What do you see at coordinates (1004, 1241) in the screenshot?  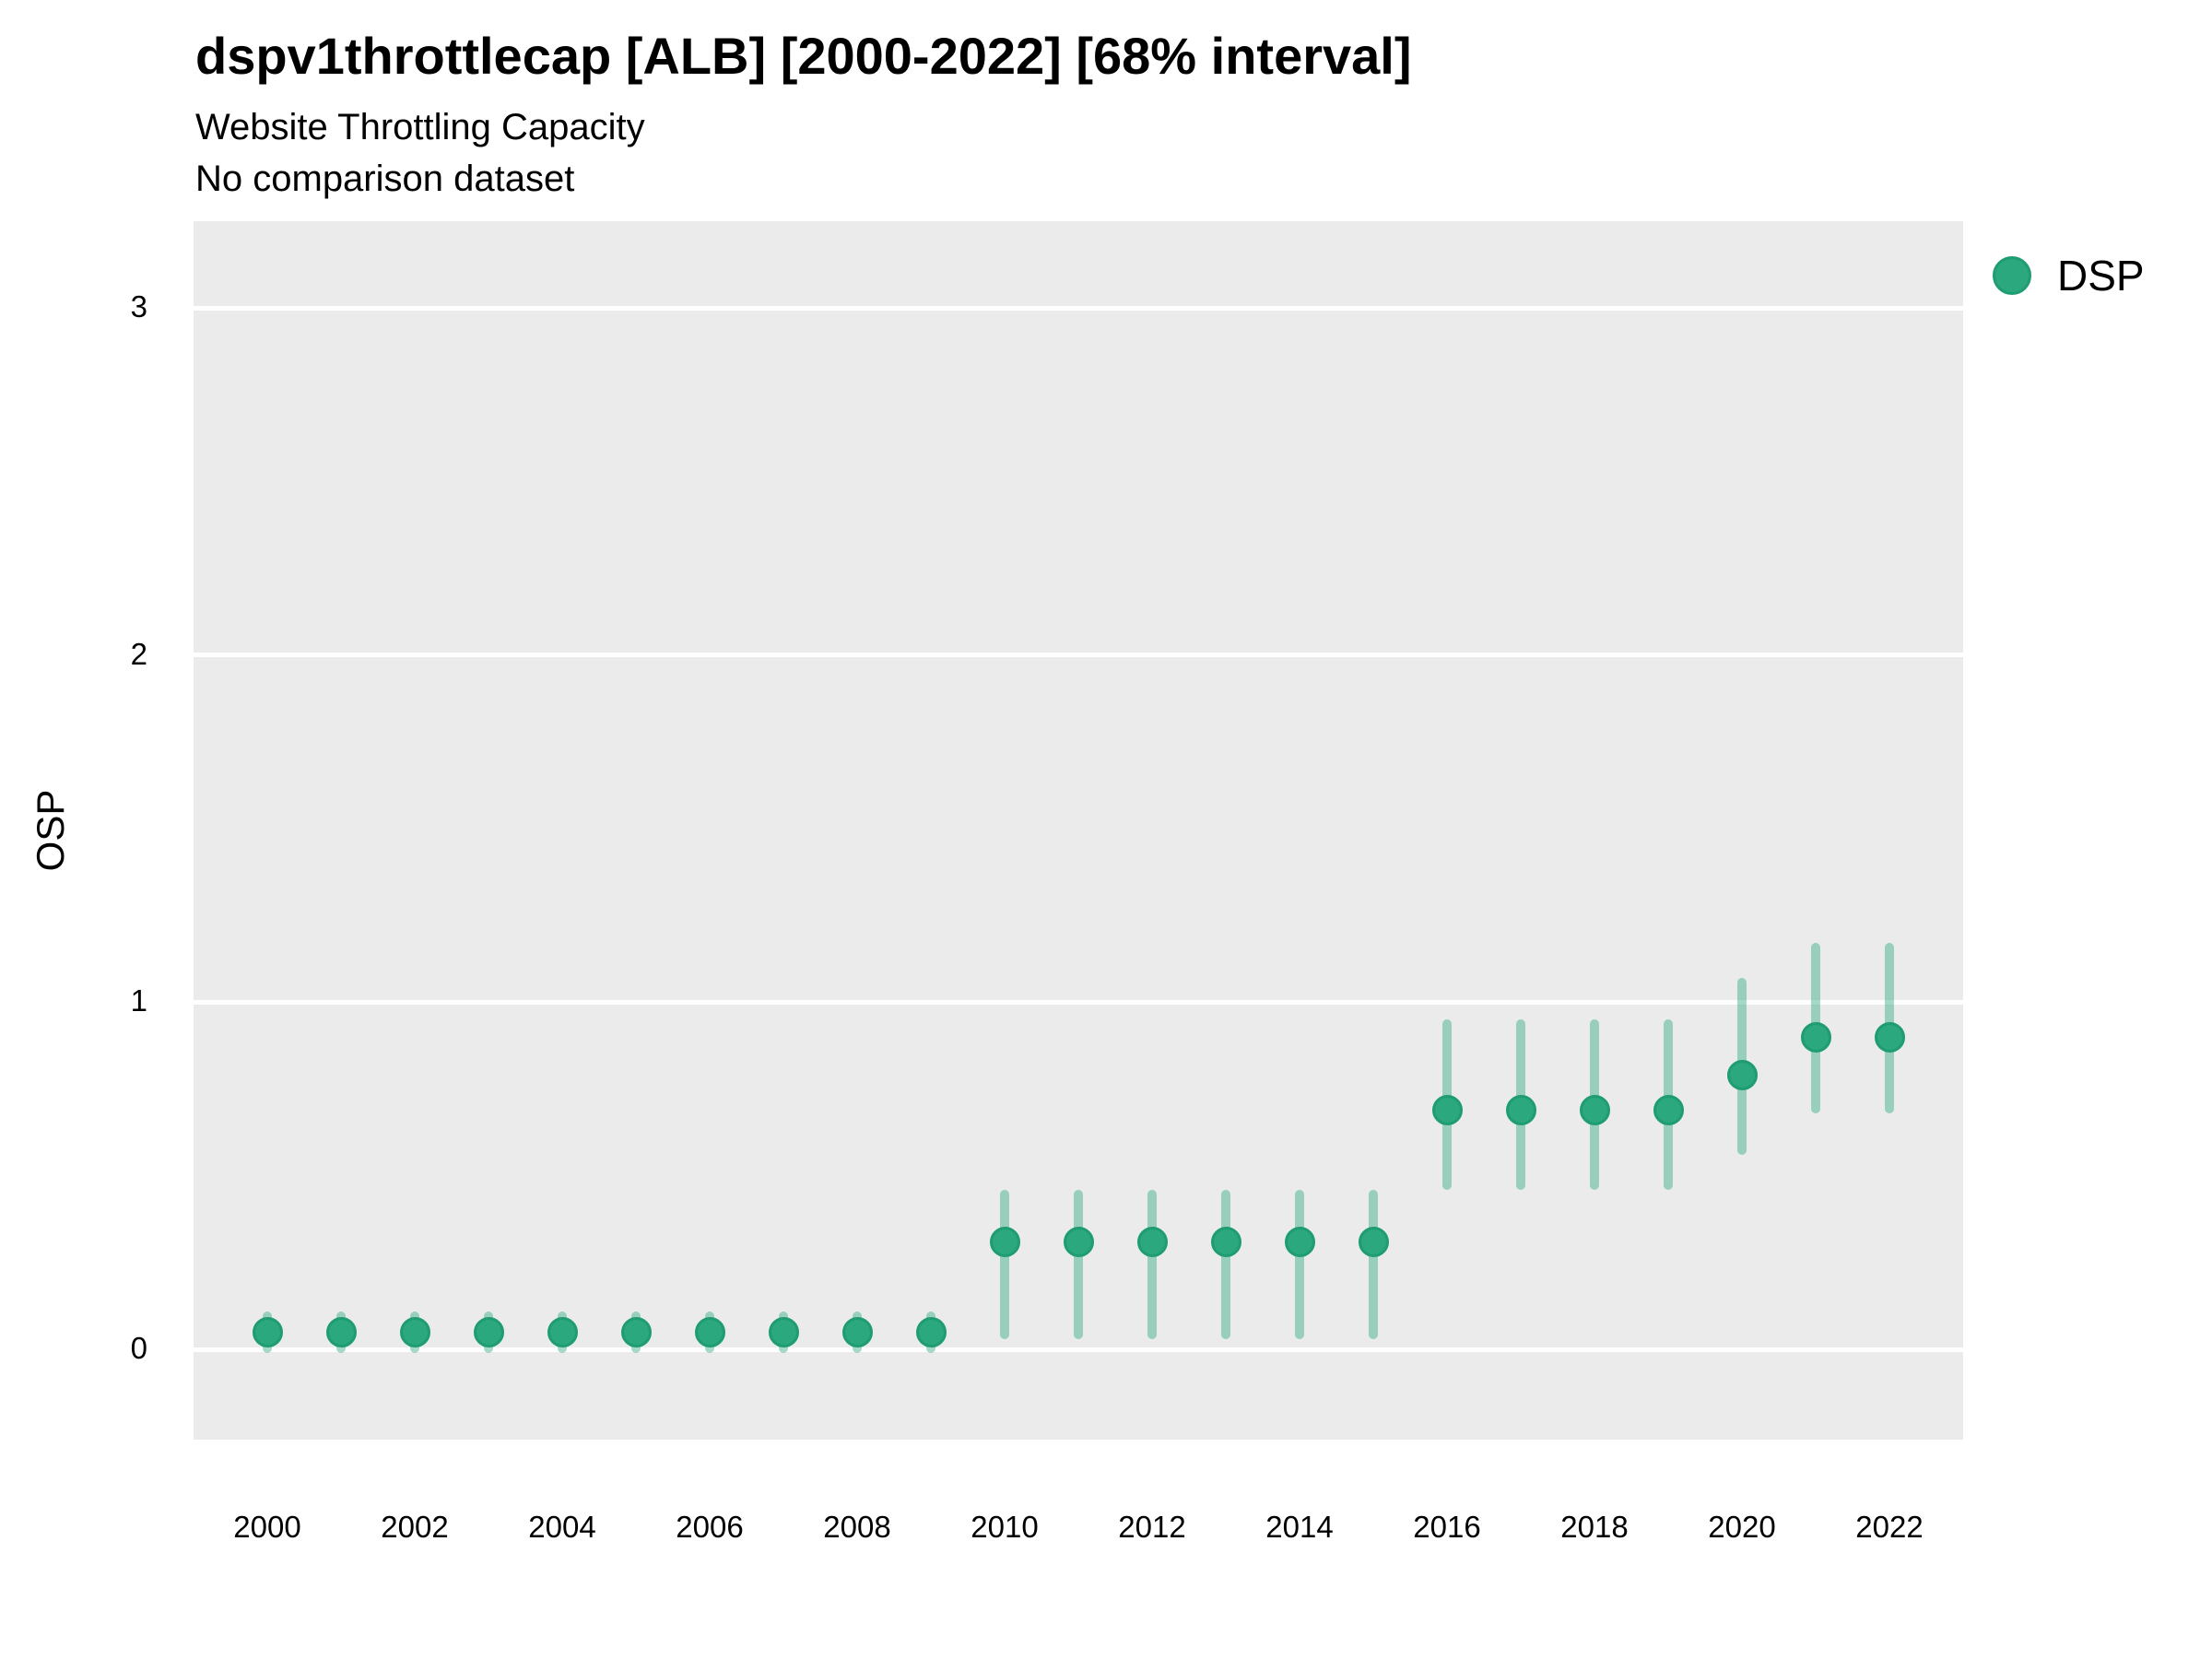 I see `data-point-2010` at bounding box center [1004, 1241].